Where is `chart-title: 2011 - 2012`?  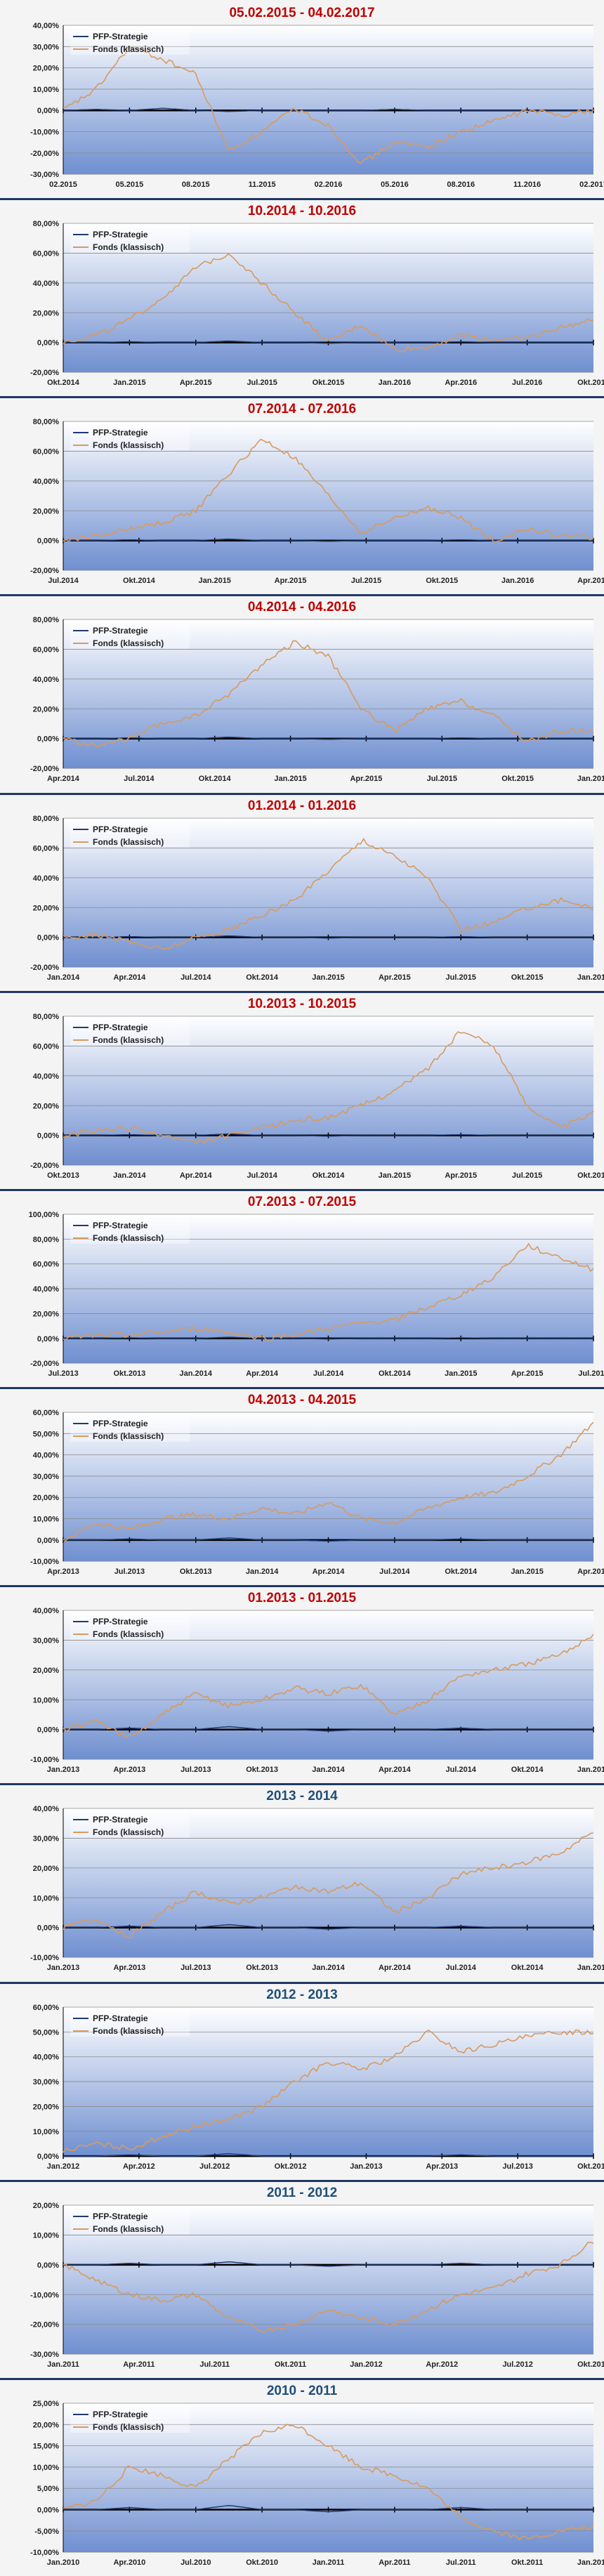
chart-title: 2011 - 2012 is located at coordinates (302, 2192).